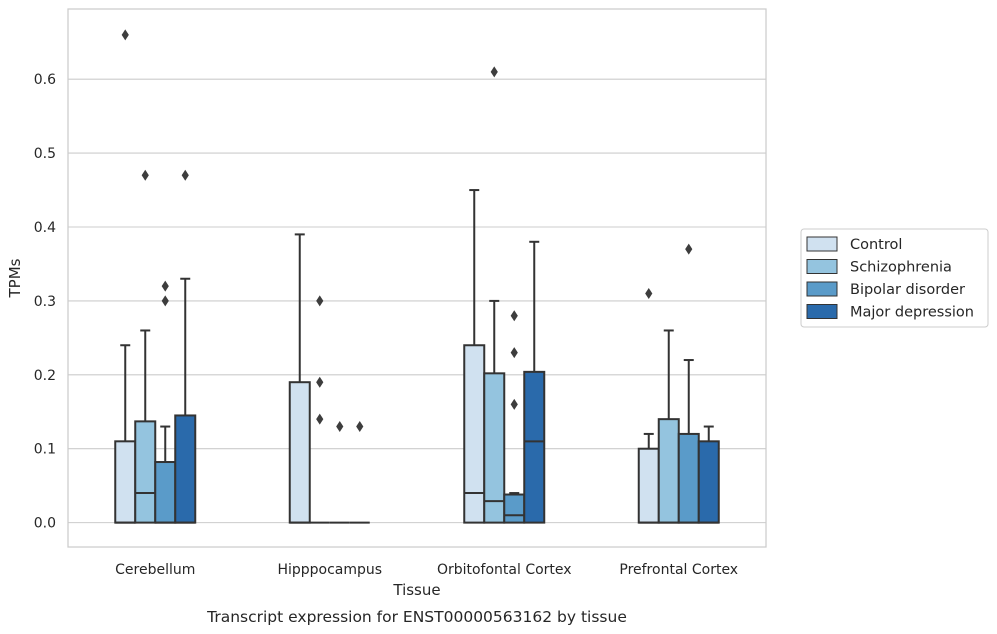 The image size is (997, 634). What do you see at coordinates (907, 290) in the screenshot?
I see `legend-label: Bipolar disorder` at bounding box center [907, 290].